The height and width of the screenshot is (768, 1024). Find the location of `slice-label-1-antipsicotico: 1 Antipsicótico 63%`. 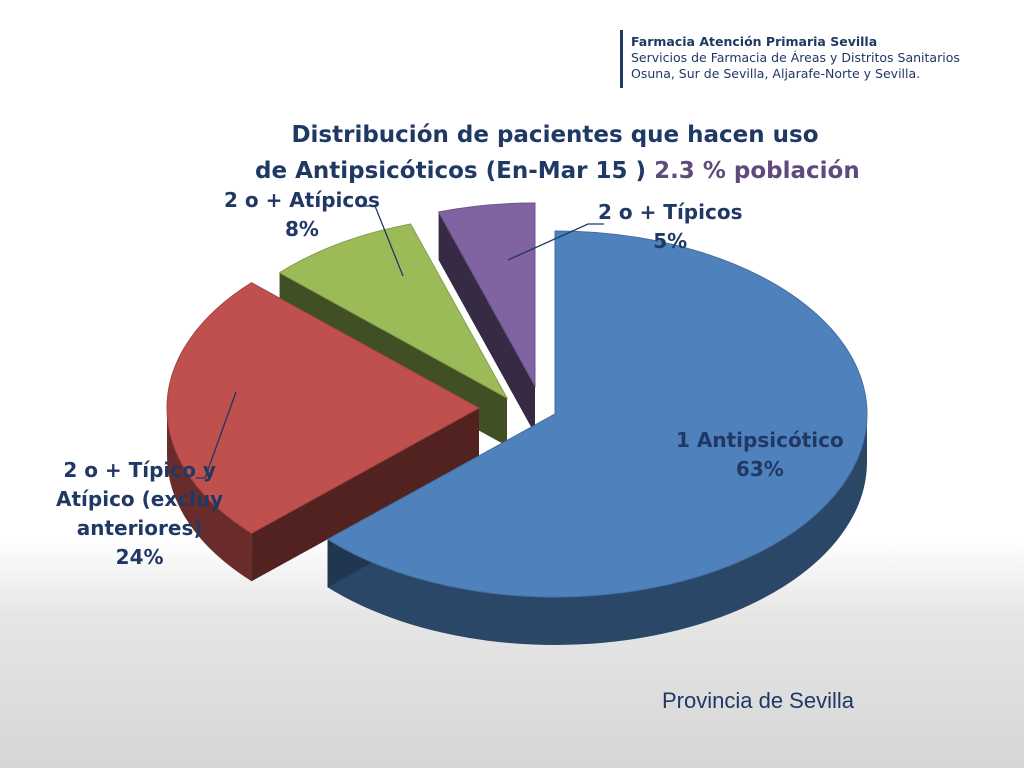

slice-label-1-antipsicotico: 1 Antipsicótico 63% is located at coordinates (760, 455).